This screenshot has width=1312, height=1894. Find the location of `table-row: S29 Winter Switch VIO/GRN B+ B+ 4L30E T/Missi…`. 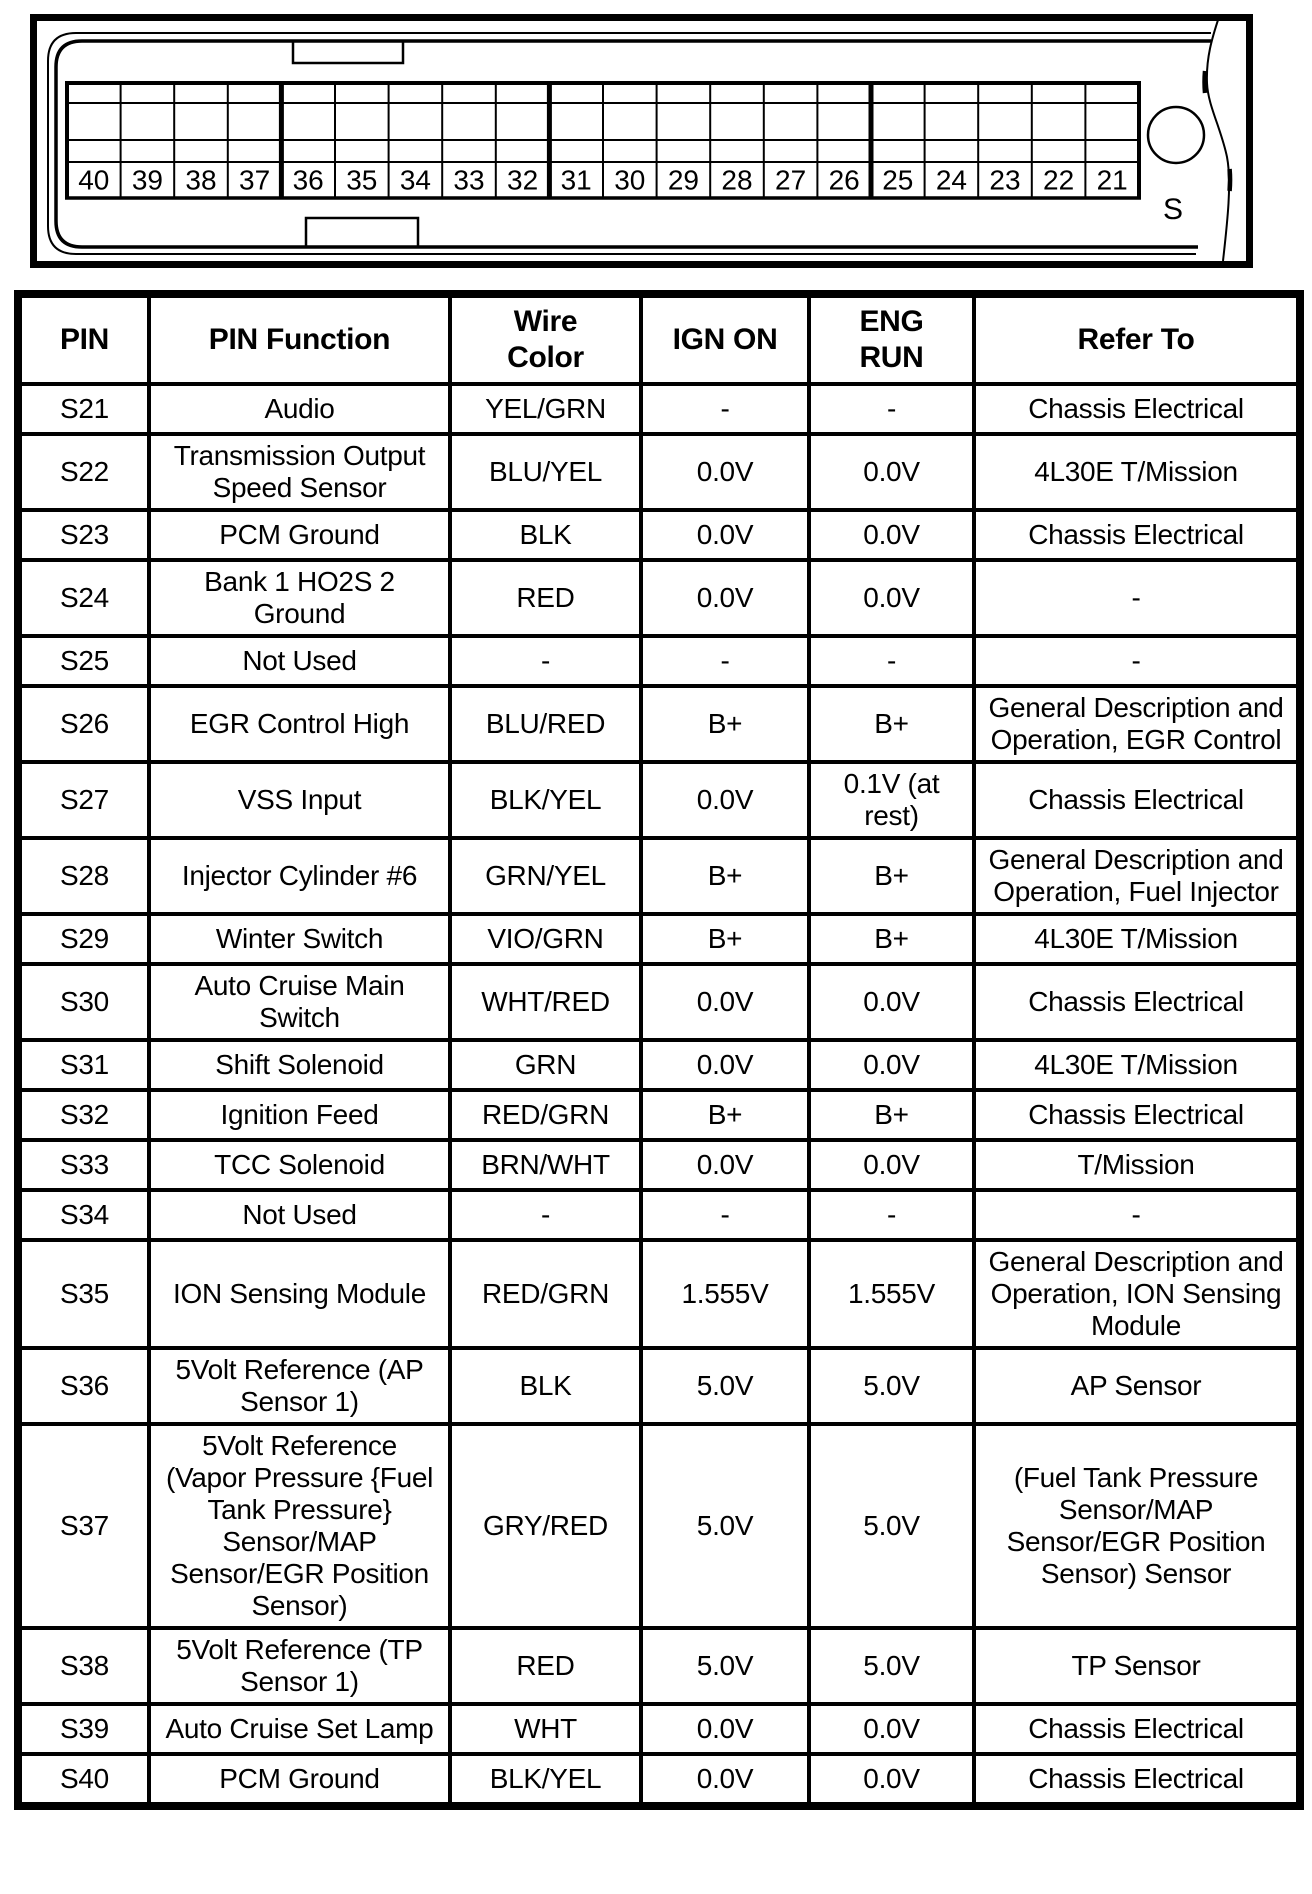

table-row: S29 Winter Switch VIO/GRN B+ B+ 4L30E T/Missi… is located at coordinates (659, 939).